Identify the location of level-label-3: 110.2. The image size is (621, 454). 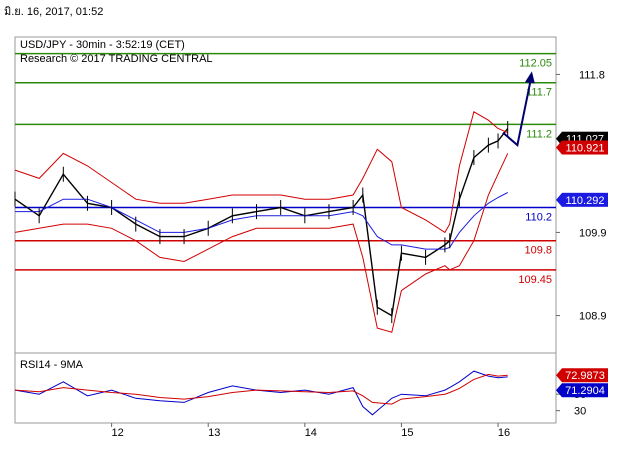
(538, 217).